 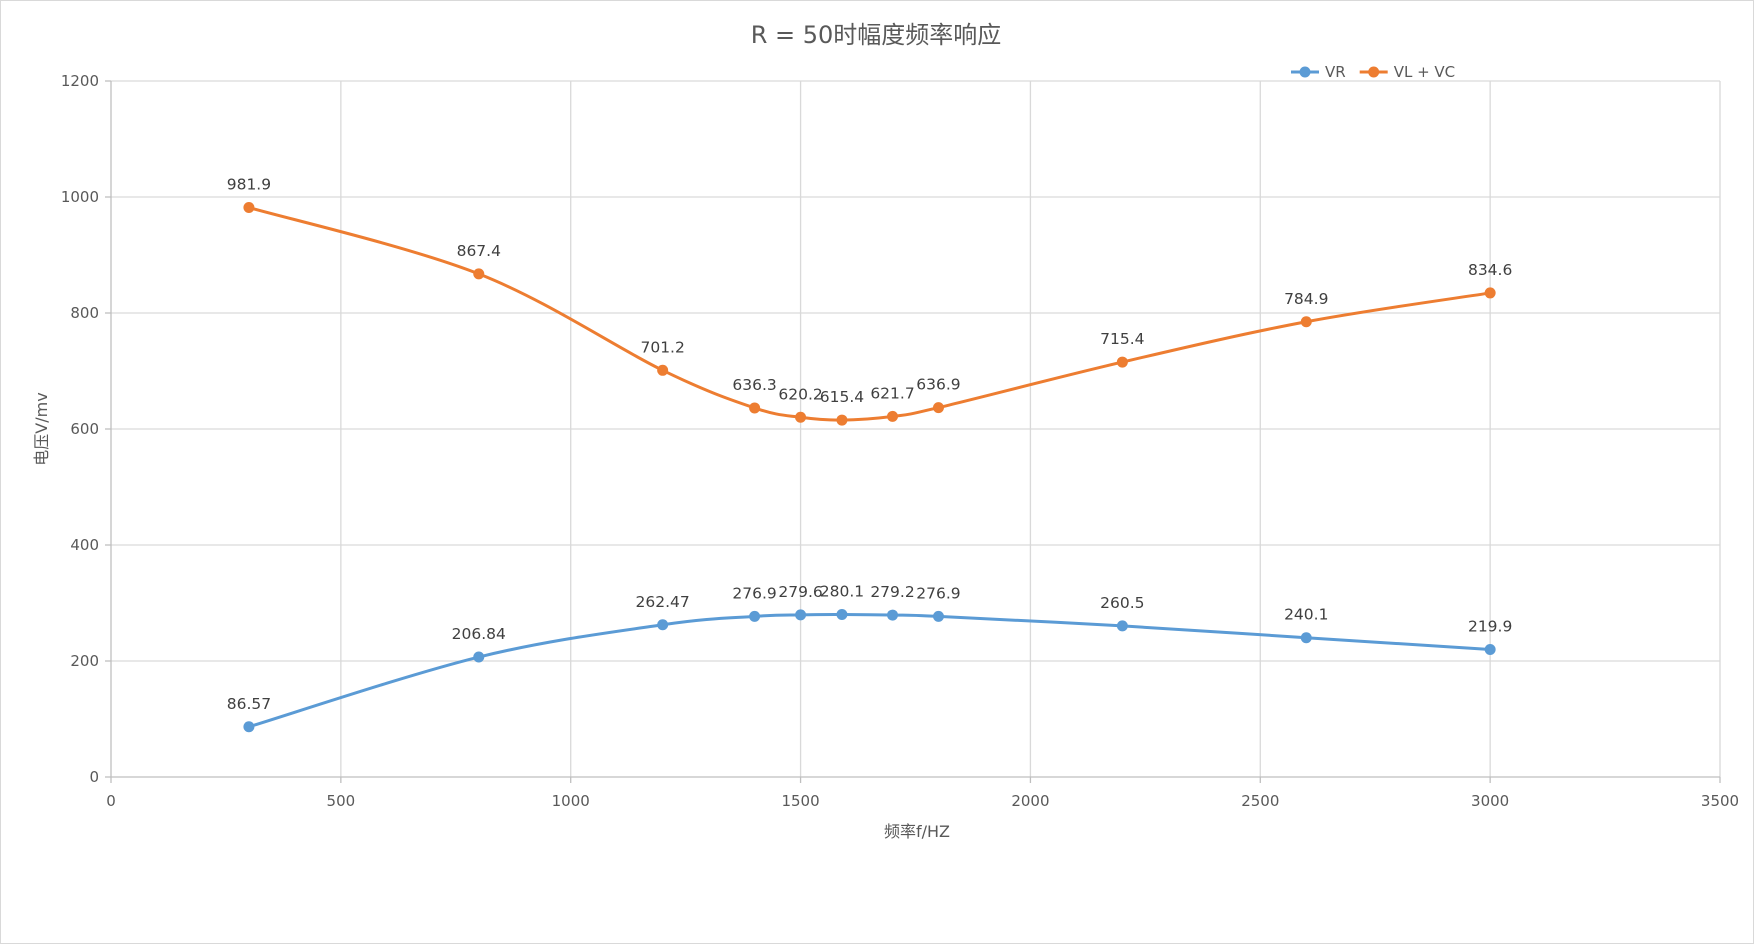 I want to click on legend-label: VL + VC, so click(x=1424, y=72).